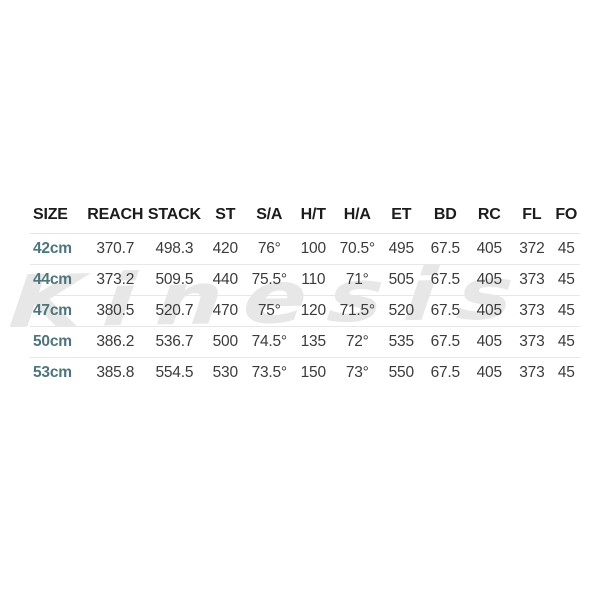 This screenshot has height=600, width=600. Describe the element at coordinates (57, 342) in the screenshot. I see `cell-size: 50cm` at that location.